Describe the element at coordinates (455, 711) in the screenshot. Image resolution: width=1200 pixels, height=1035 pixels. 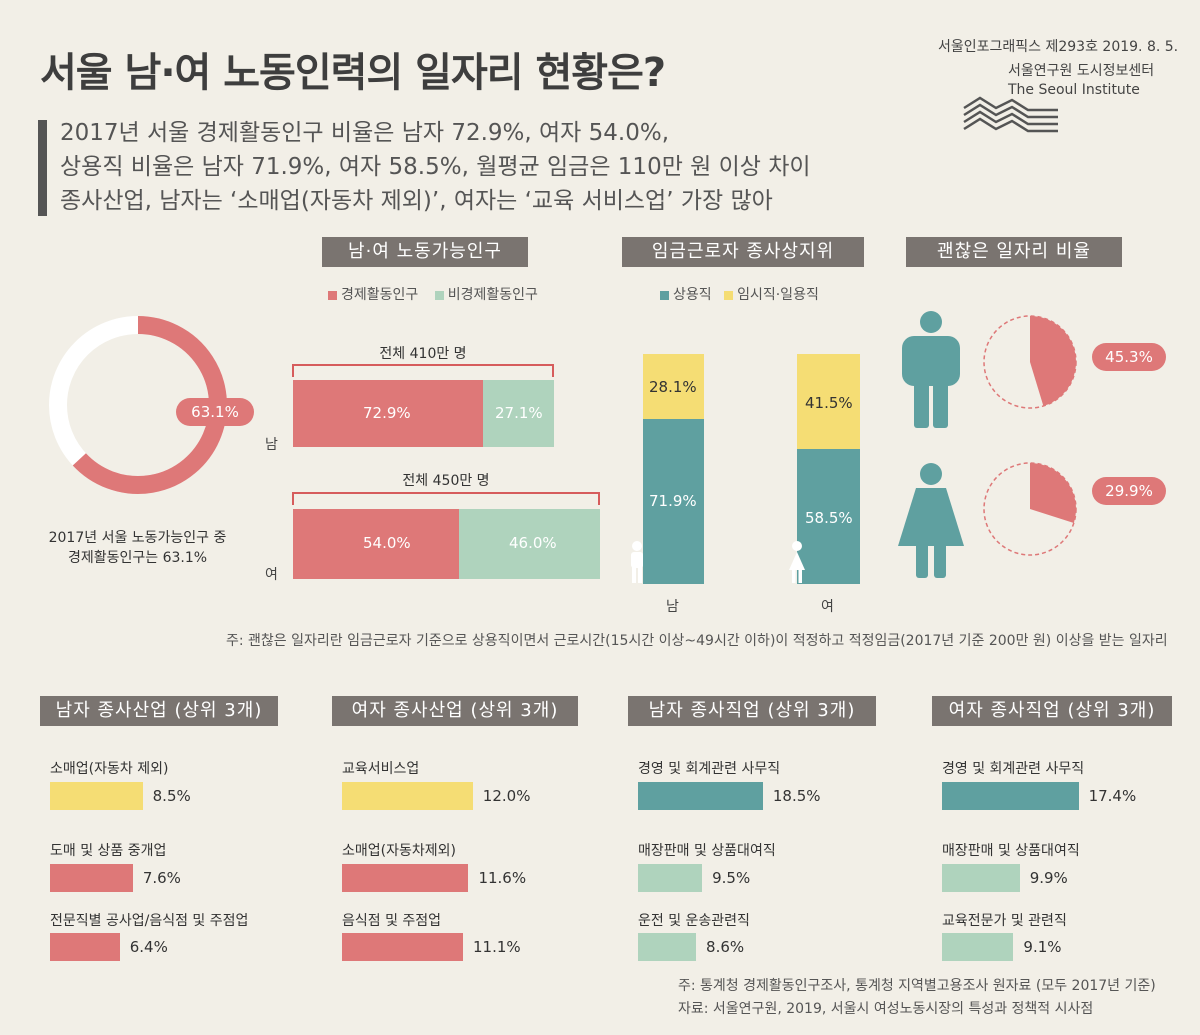
I see `panel-title-2: 여자 종사산업 (상위 3개)` at that location.